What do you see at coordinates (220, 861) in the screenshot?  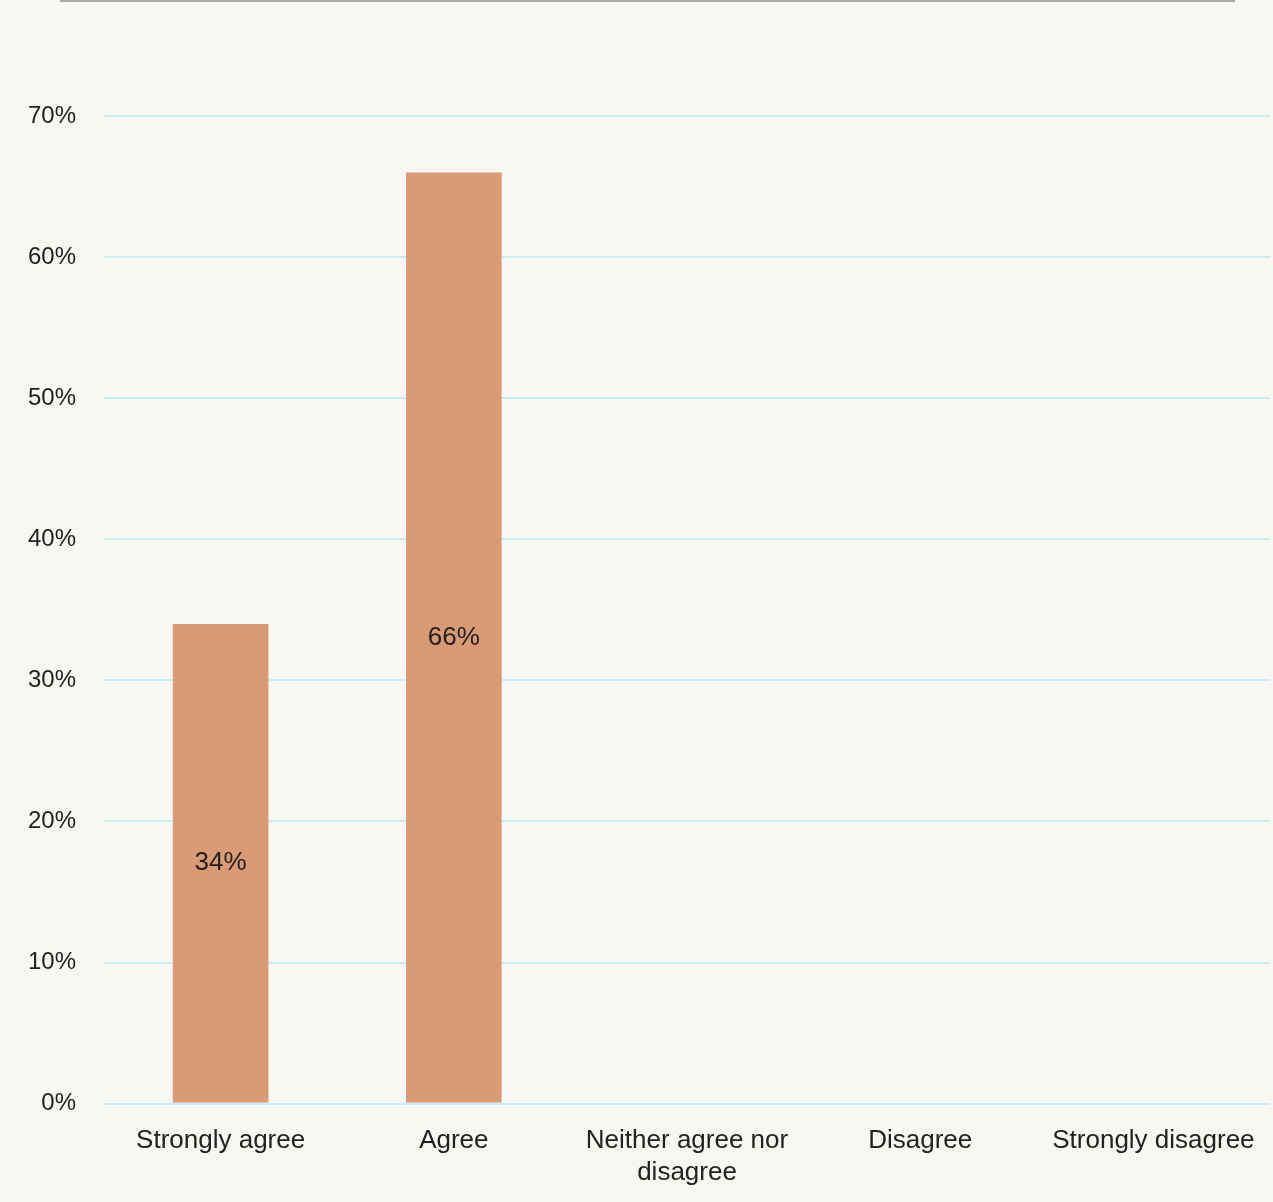 I see `data-label: 34%` at bounding box center [220, 861].